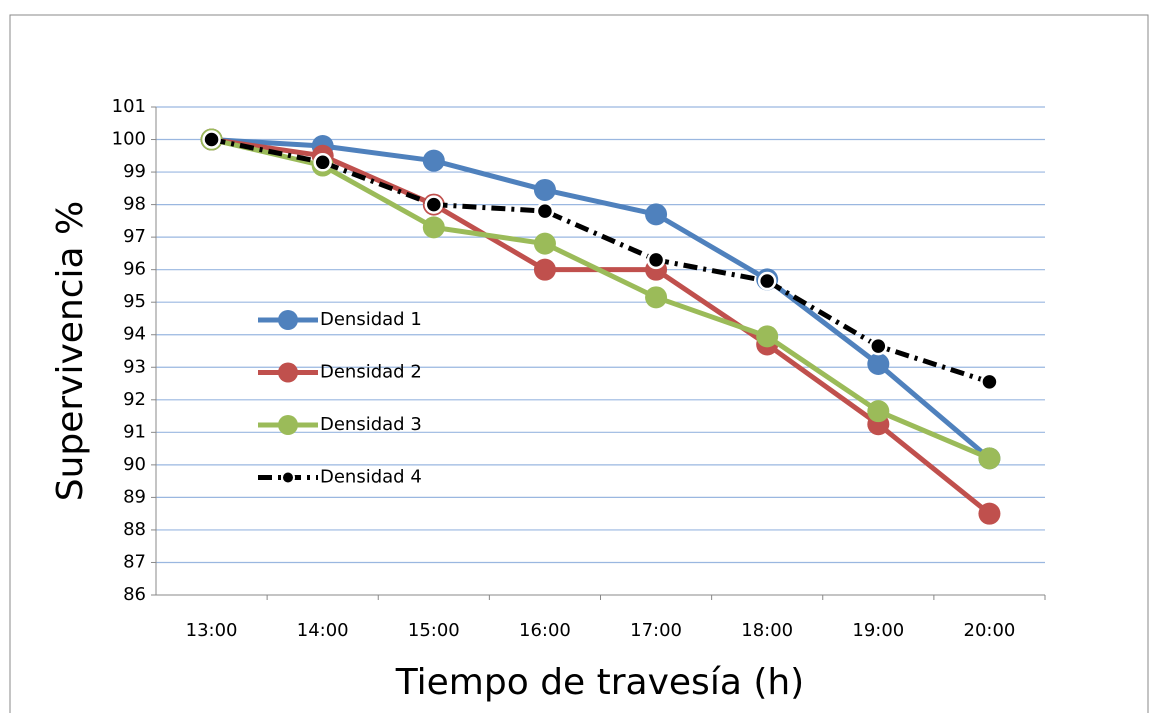  What do you see at coordinates (70, 351) in the screenshot?
I see `y-axis-title: Supervivencia %` at bounding box center [70, 351].